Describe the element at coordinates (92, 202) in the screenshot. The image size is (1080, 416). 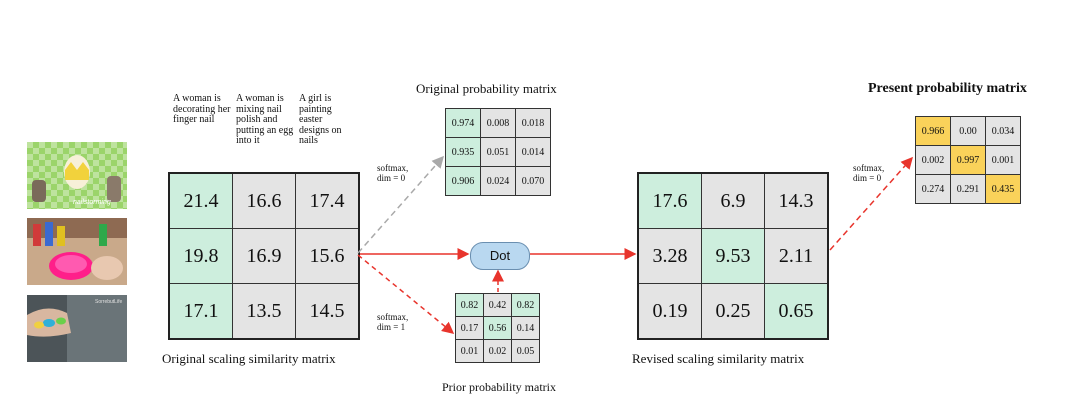
I see `thumbnail-watermark-1: nailstorming` at that location.